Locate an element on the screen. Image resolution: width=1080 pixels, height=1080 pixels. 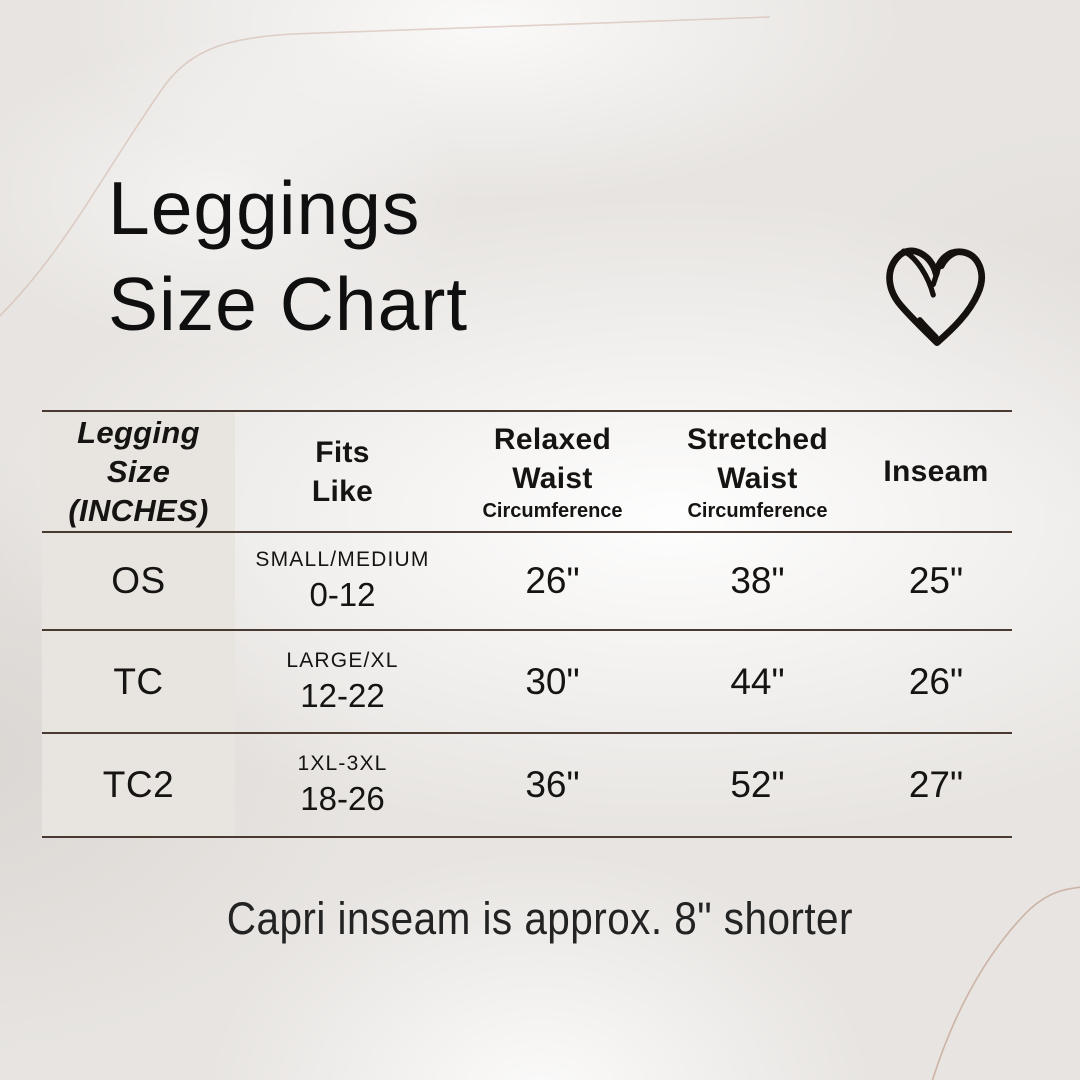
cell-text: TC is located at coordinates (138, 681).